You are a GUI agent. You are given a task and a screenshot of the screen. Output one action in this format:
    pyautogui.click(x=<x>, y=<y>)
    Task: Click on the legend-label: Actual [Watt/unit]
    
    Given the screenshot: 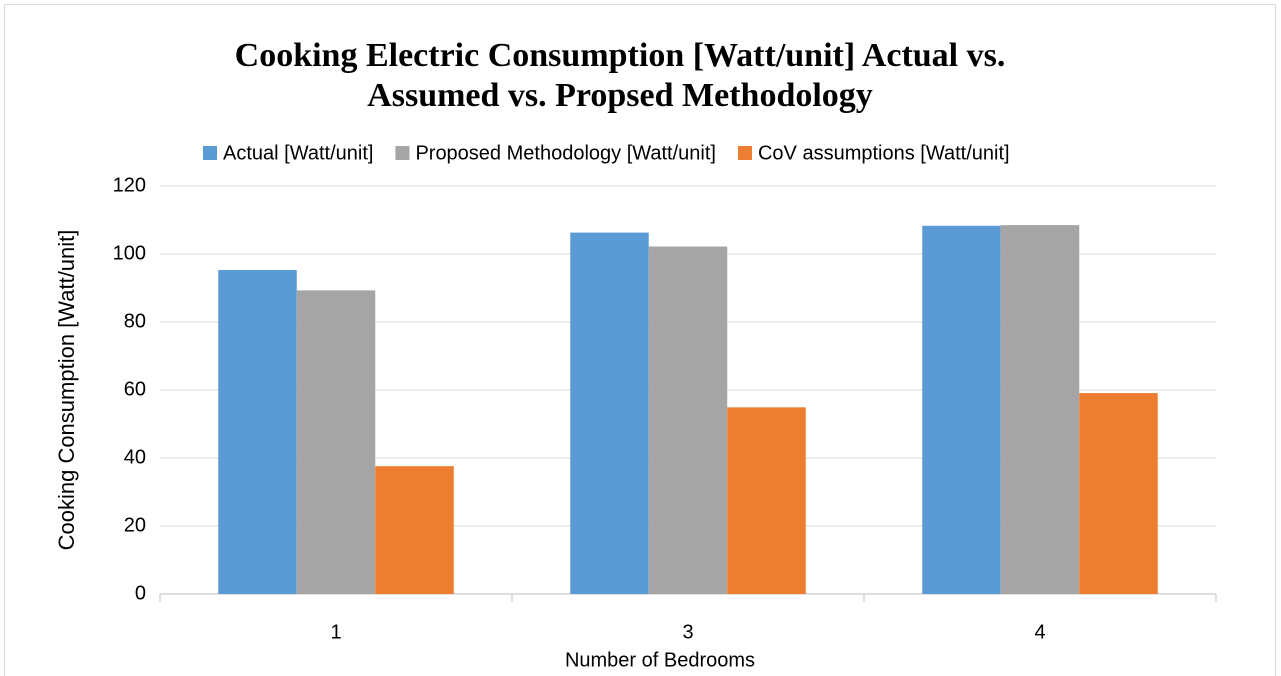 What is the action you would take?
    pyautogui.click(x=298, y=153)
    